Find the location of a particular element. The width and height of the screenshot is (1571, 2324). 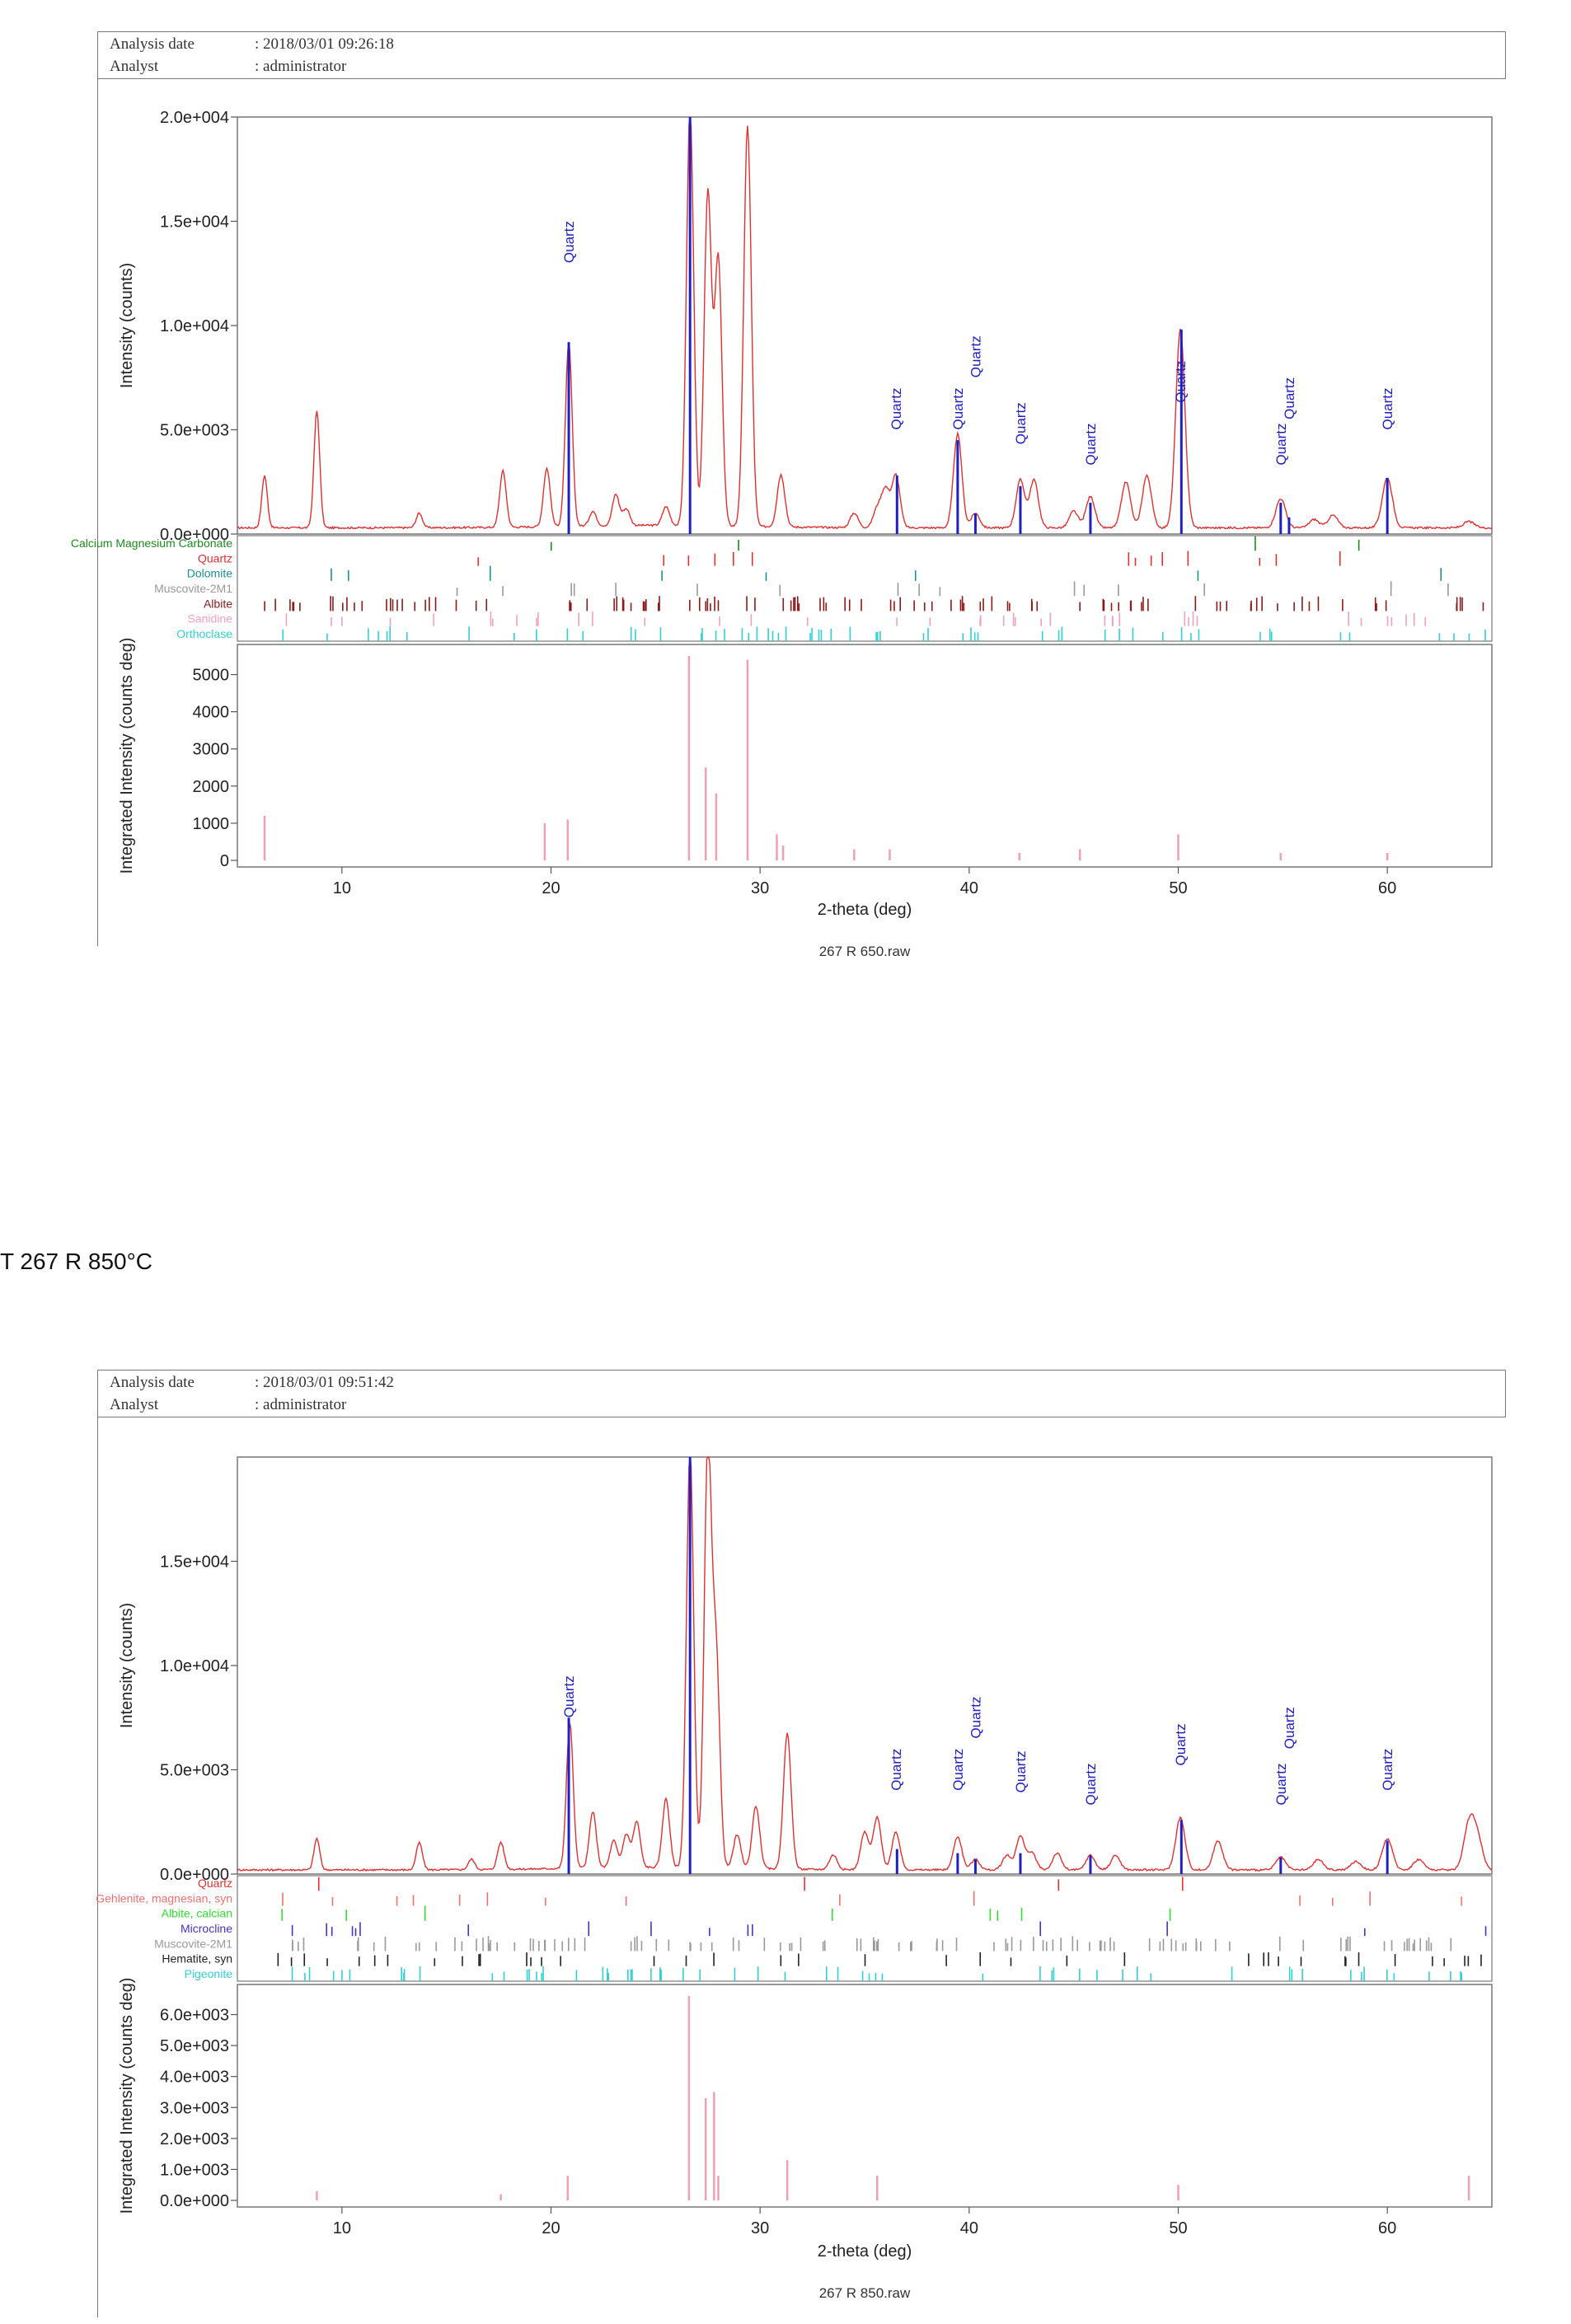

phase-legend-label: Albite is located at coordinates (218, 603).